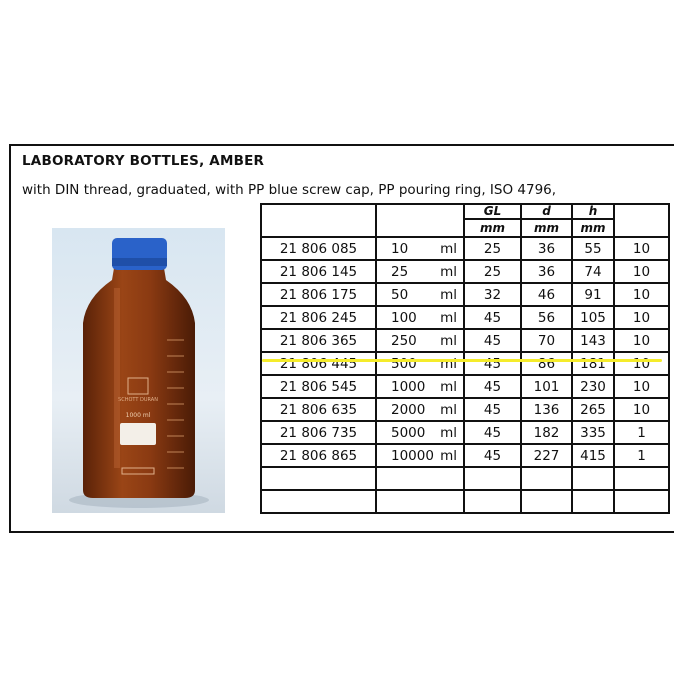 Image resolution: width=674 pixels, height=674 pixels. What do you see at coordinates (318, 271) in the screenshot?
I see `catalog-number: 21 806 145` at bounding box center [318, 271].